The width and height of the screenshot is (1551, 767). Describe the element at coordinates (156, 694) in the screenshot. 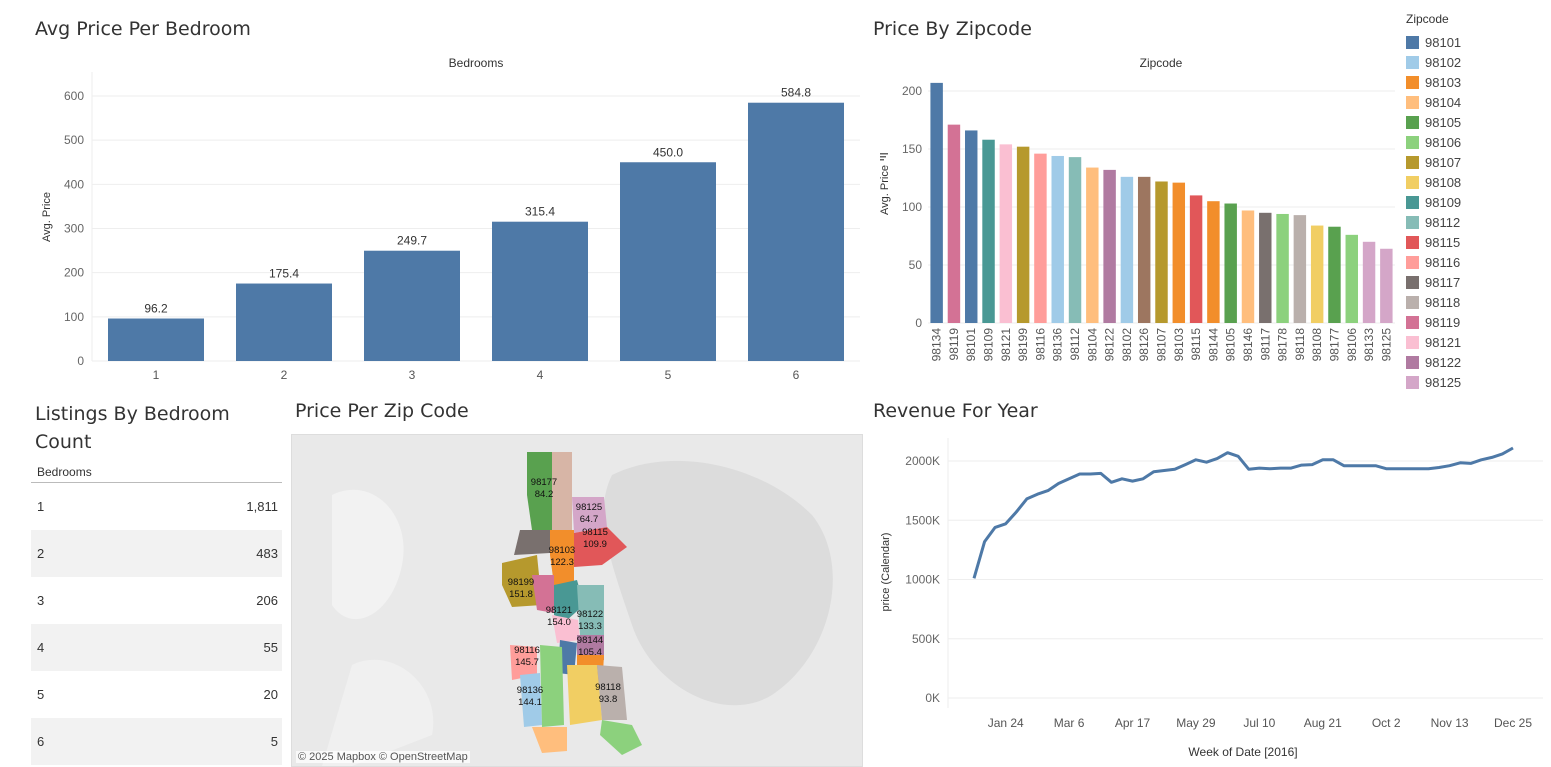

I see `table-row: 5 20` at that location.